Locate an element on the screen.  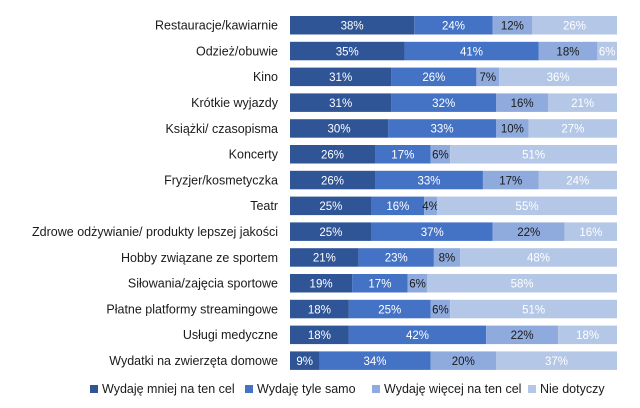
data-label: 10% is located at coordinates (512, 130).